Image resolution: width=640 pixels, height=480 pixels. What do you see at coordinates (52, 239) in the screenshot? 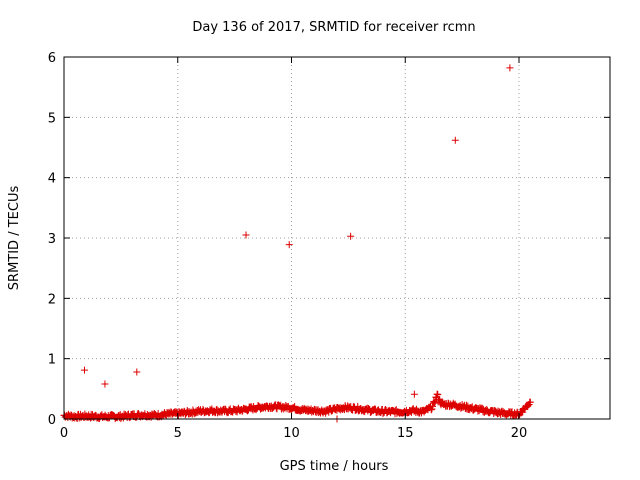
I see `y-tick-label: 3` at bounding box center [52, 239].